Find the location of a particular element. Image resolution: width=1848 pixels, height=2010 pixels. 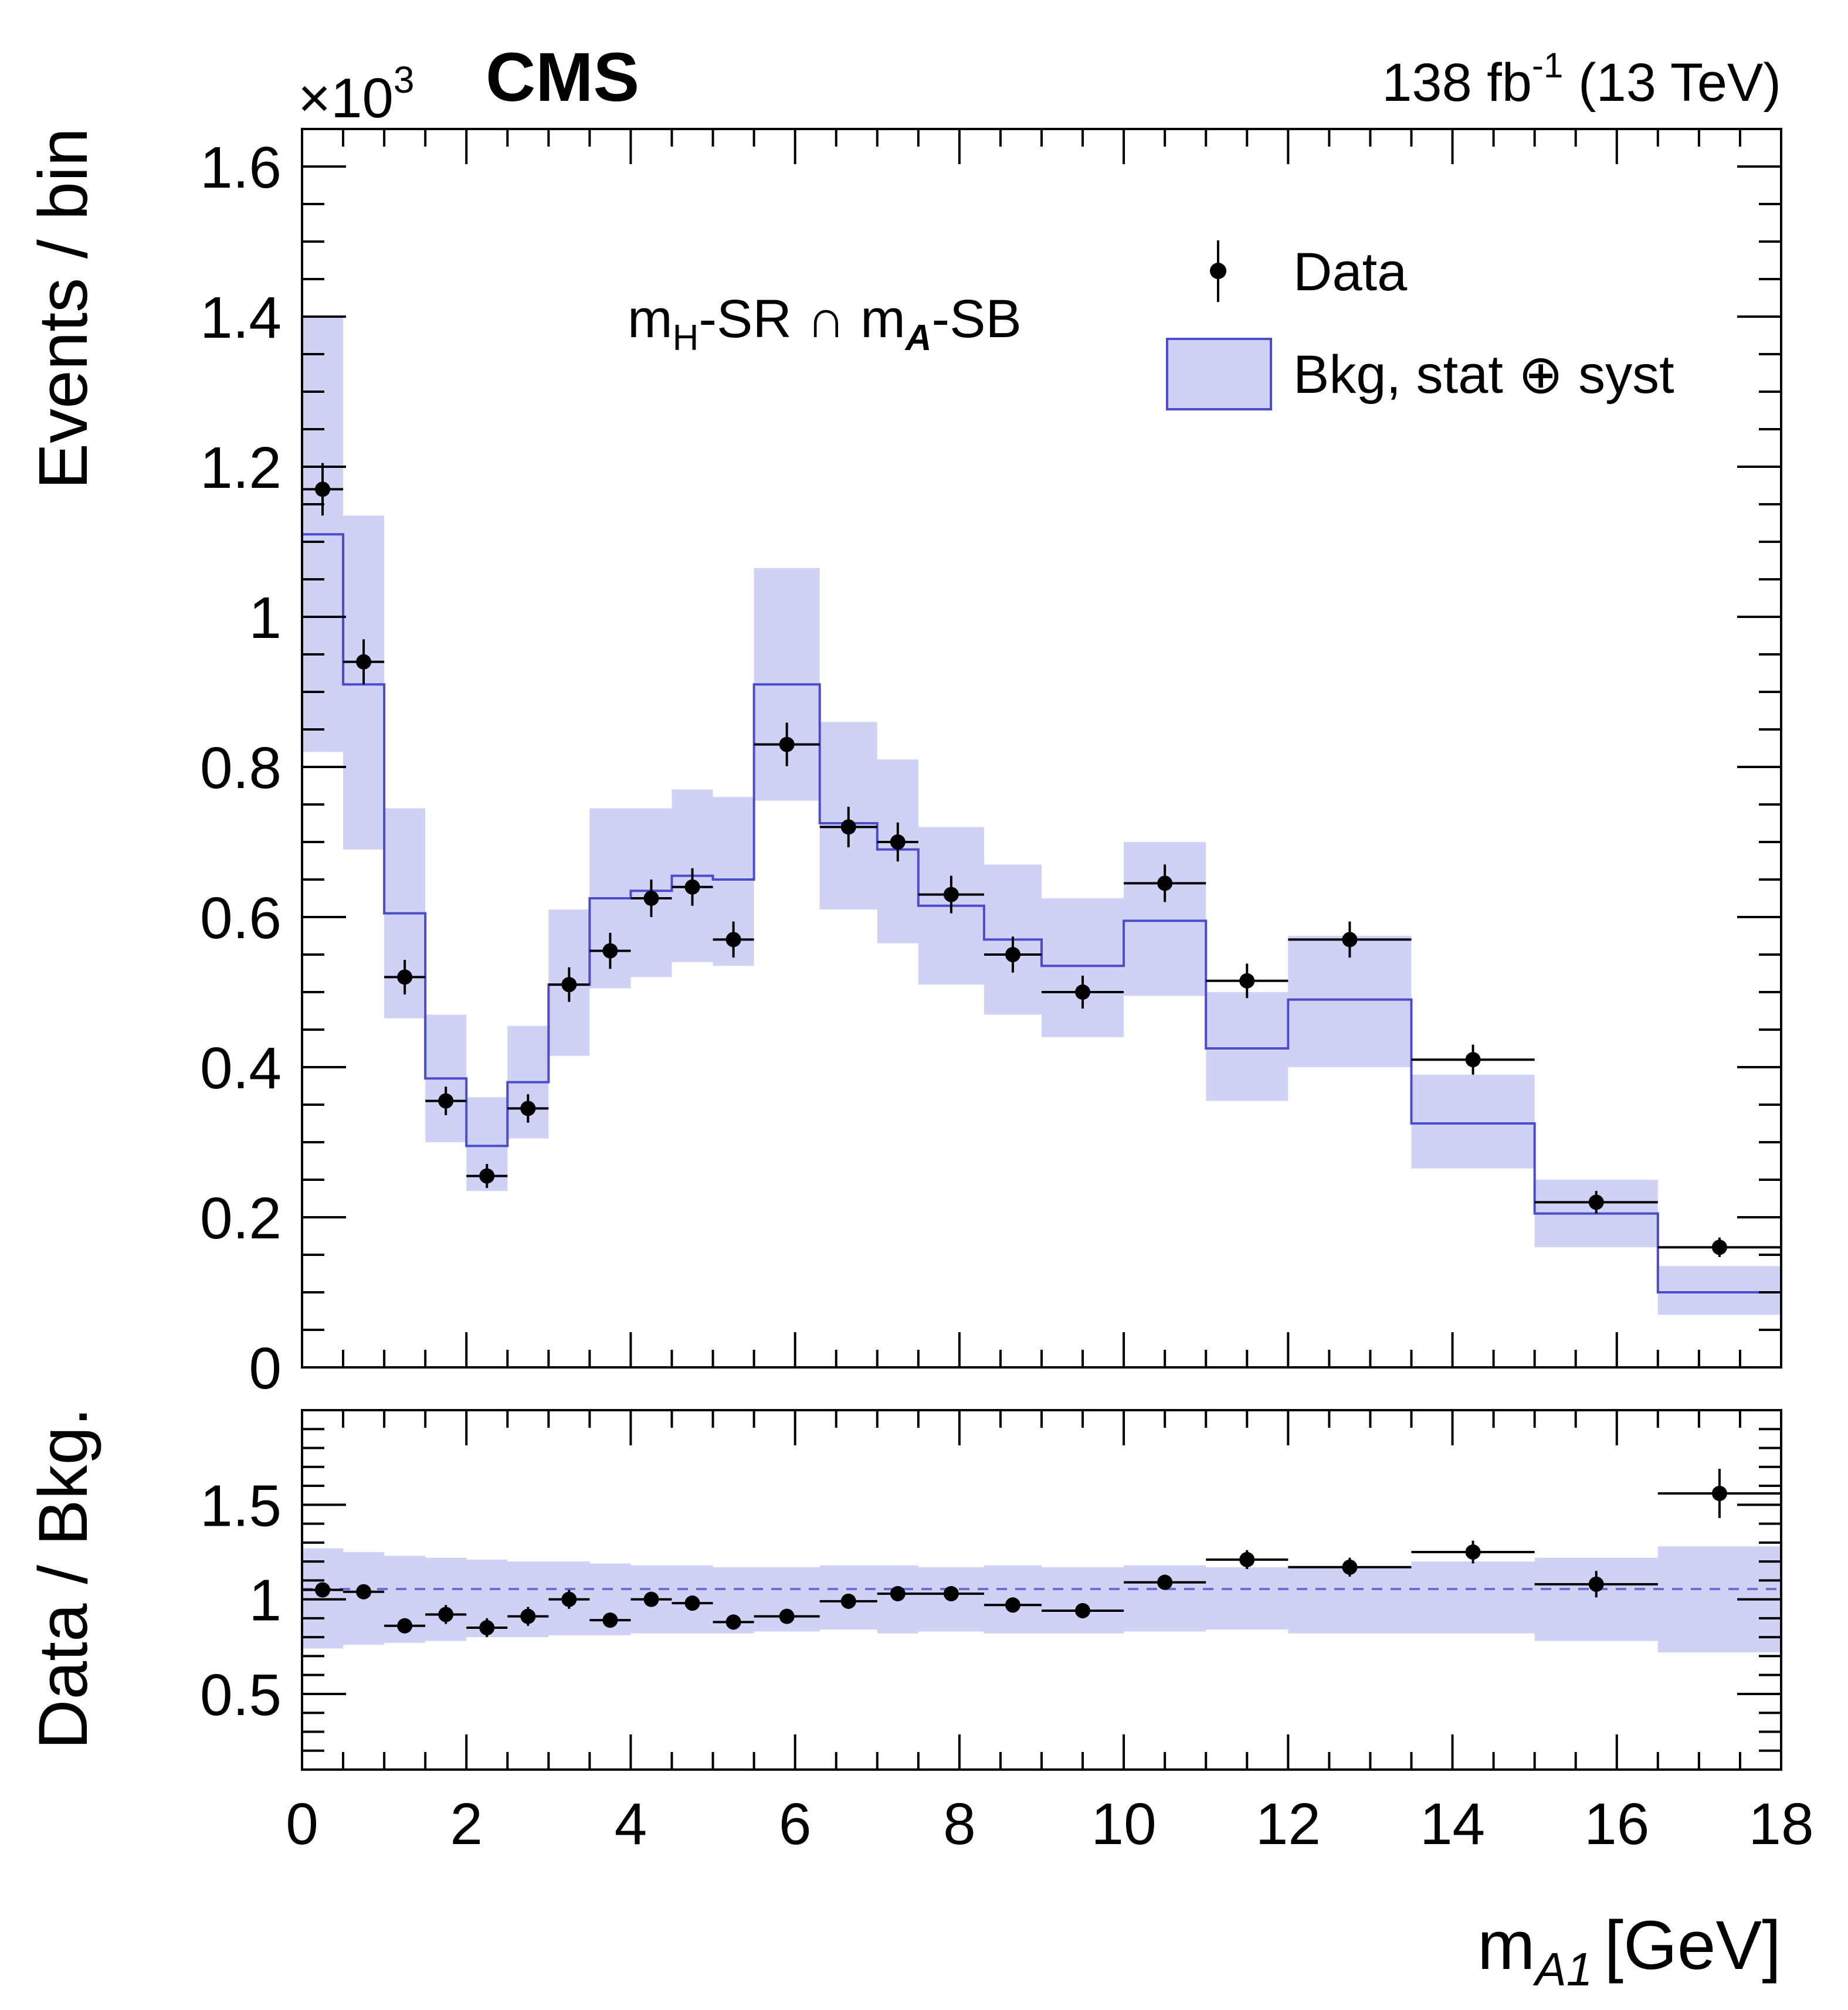

x-tick-label: 0 is located at coordinates (302, 1824).